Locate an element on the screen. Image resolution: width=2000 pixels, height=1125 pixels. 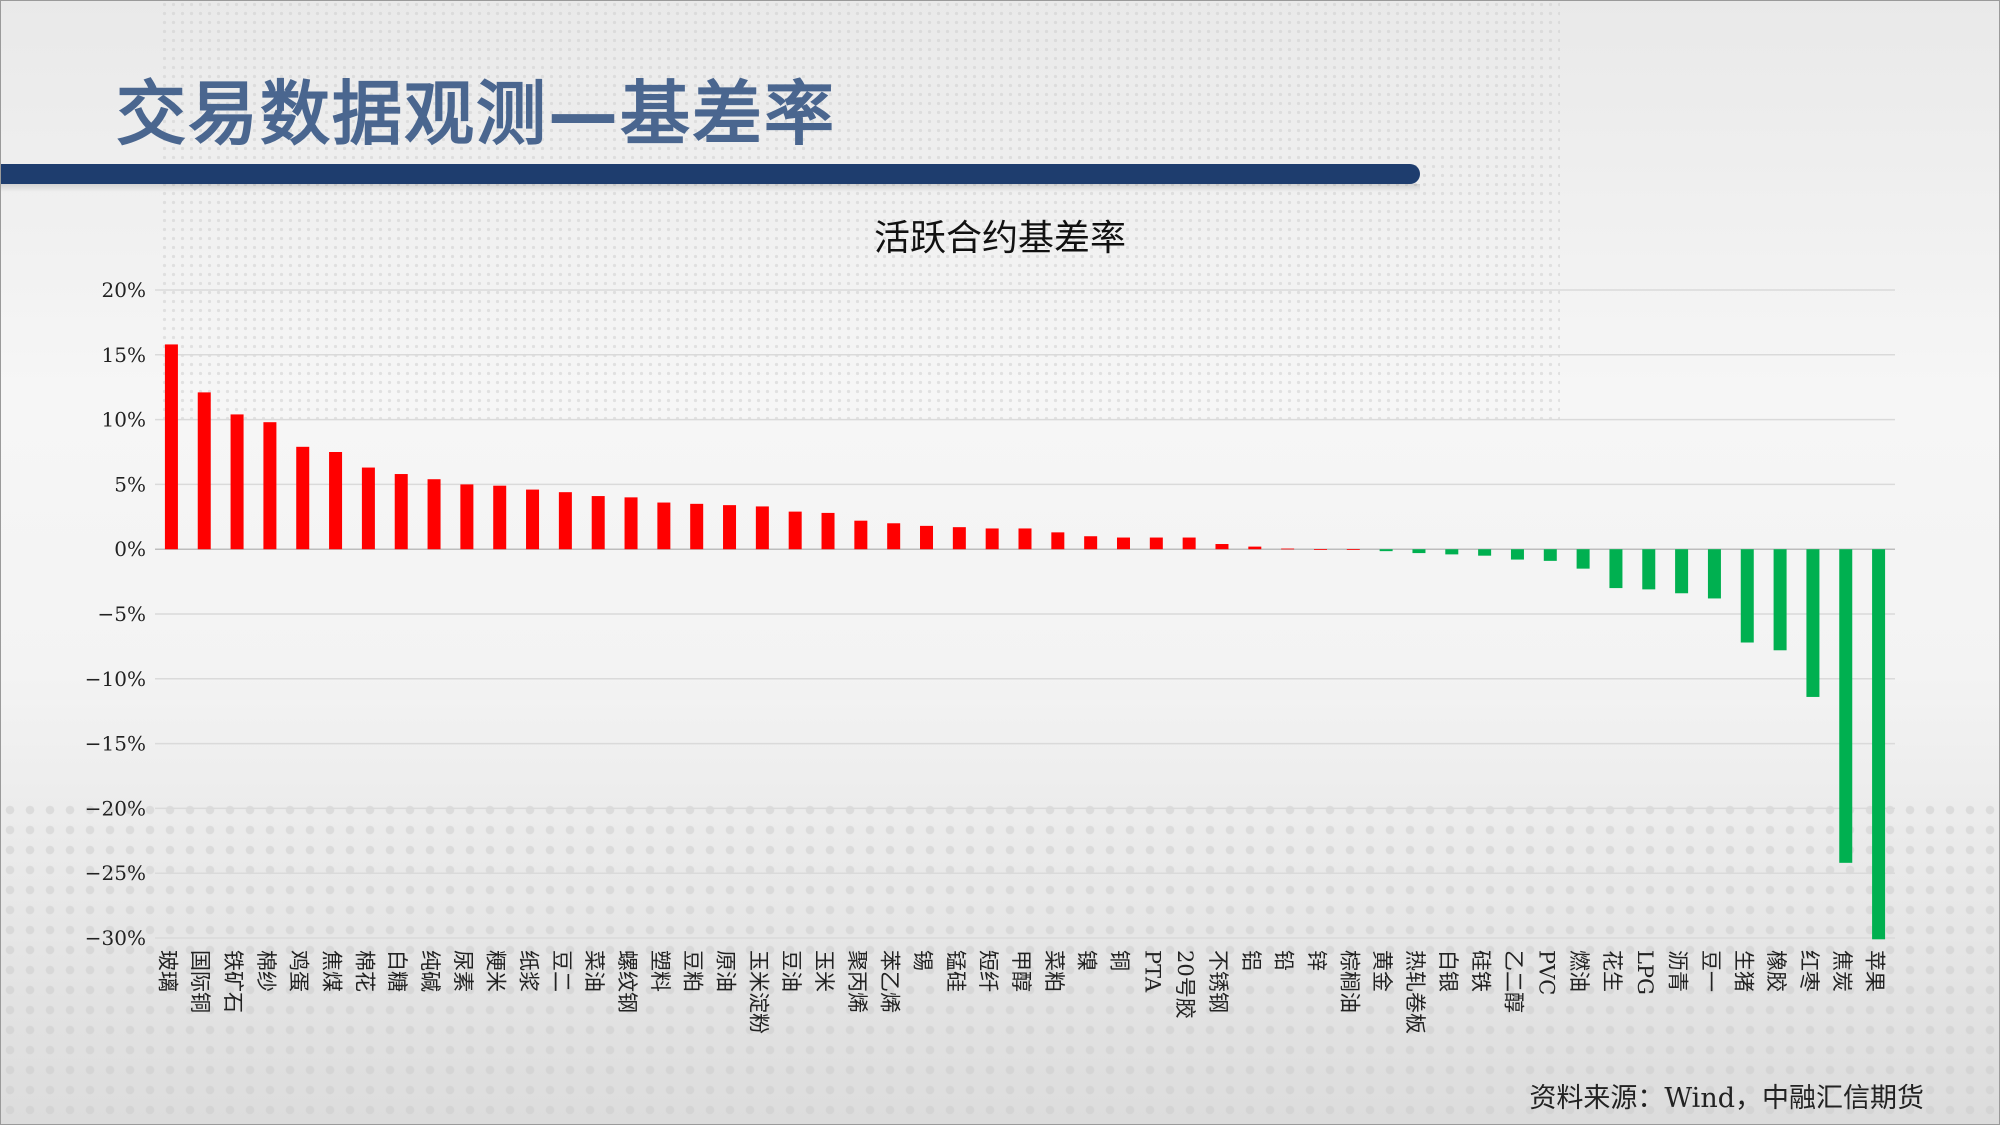
x-category-label: 铅 is located at coordinates (1284, 960).